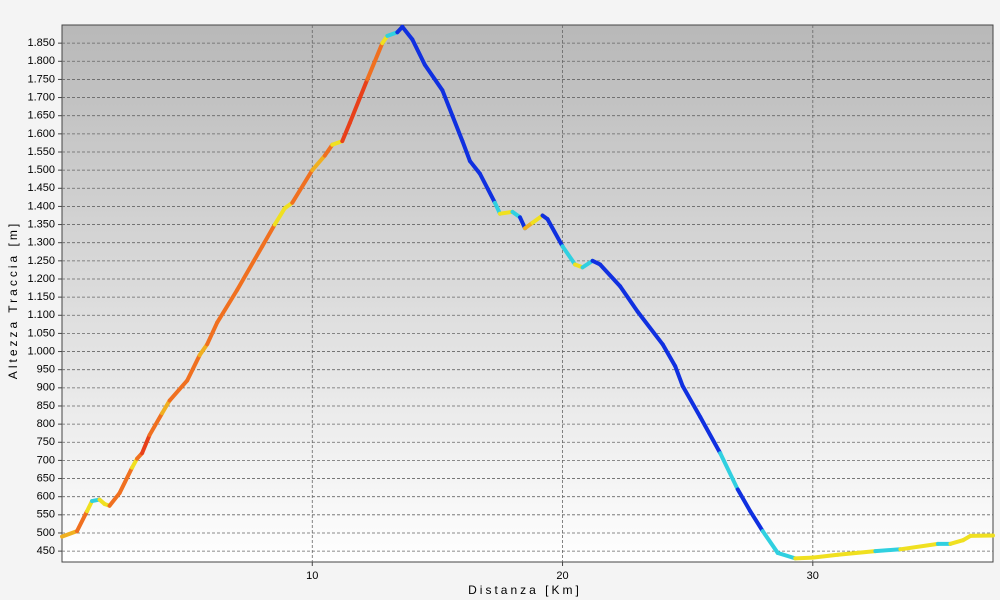  I want to click on x-tick-label: 20, so click(562, 576).